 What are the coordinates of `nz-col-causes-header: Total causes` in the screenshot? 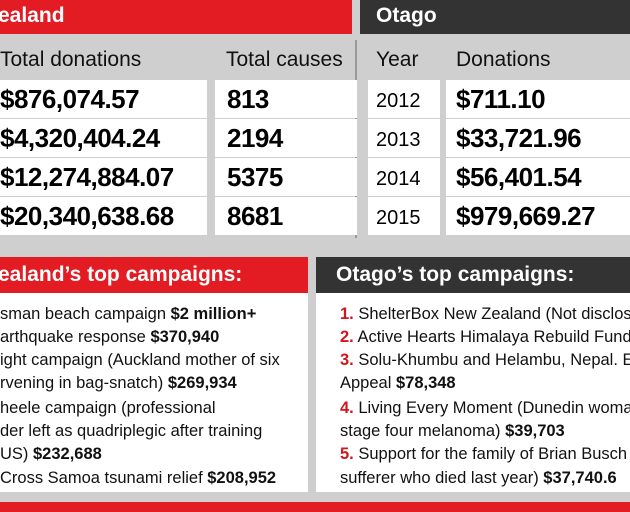 It's located at (284, 59).